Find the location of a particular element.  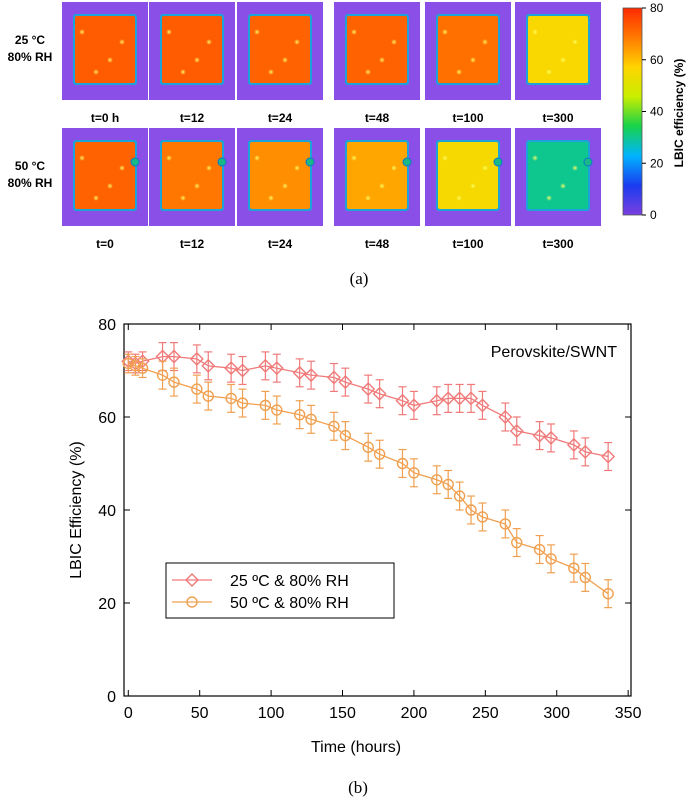

legend-label: 50 ºC & 80% RH is located at coordinates (289, 603).